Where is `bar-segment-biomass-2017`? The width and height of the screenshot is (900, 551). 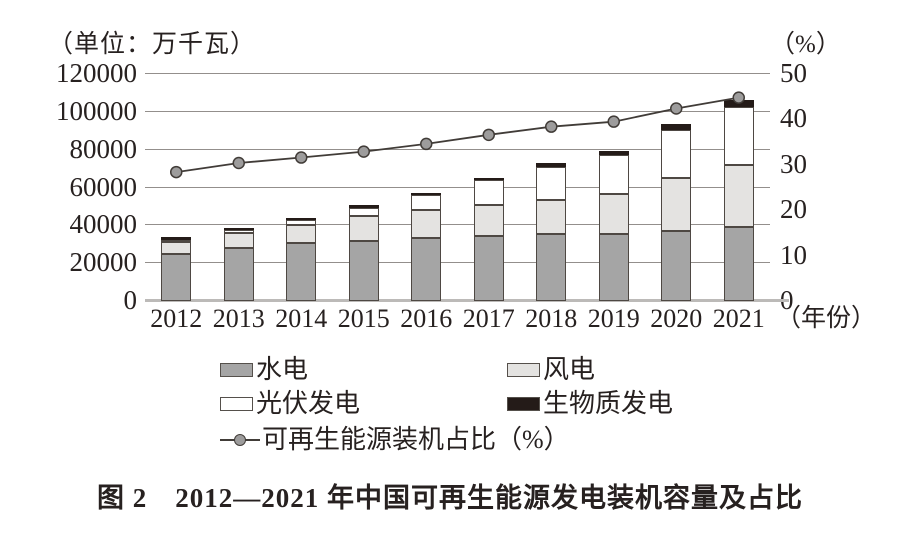
bar-segment-biomass-2017 is located at coordinates (488, 179).